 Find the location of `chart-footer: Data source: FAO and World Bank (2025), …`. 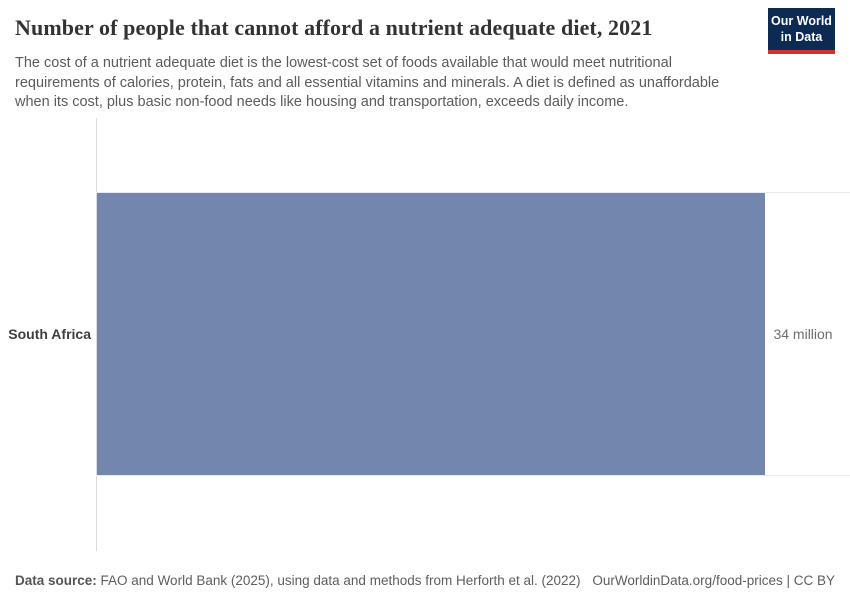

chart-footer: Data source: FAO and World Bank (2025), … is located at coordinates (425, 580).